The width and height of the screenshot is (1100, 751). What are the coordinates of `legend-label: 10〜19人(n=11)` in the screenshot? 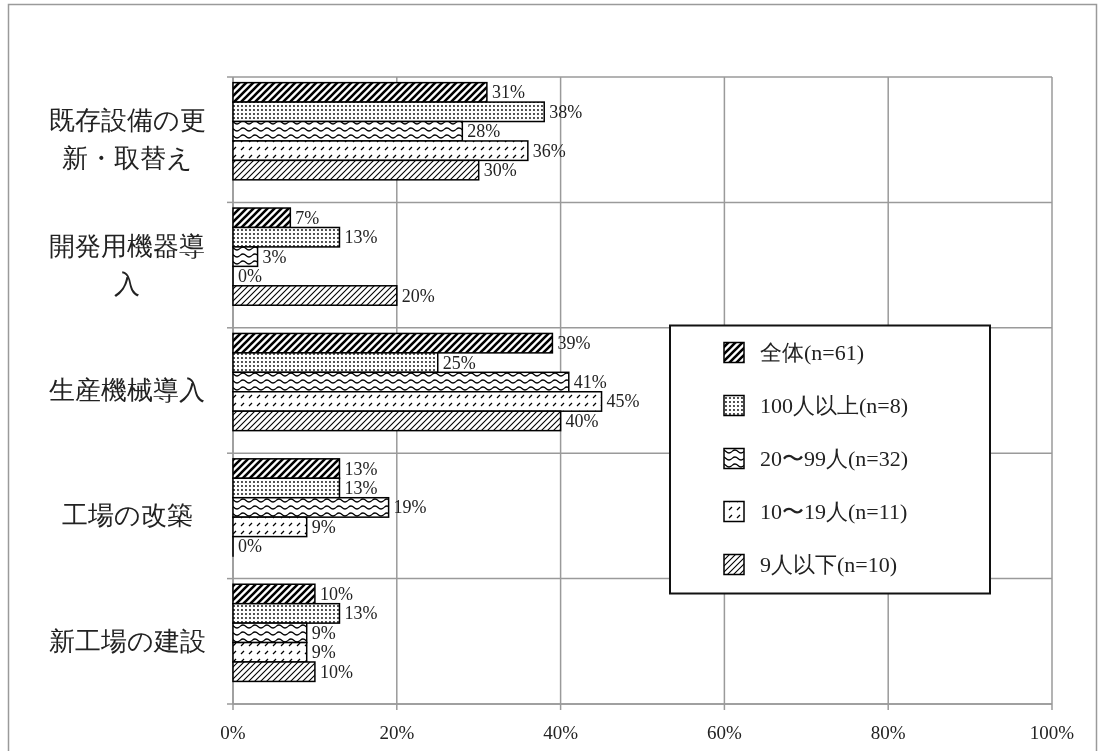 It's located at (834, 511).